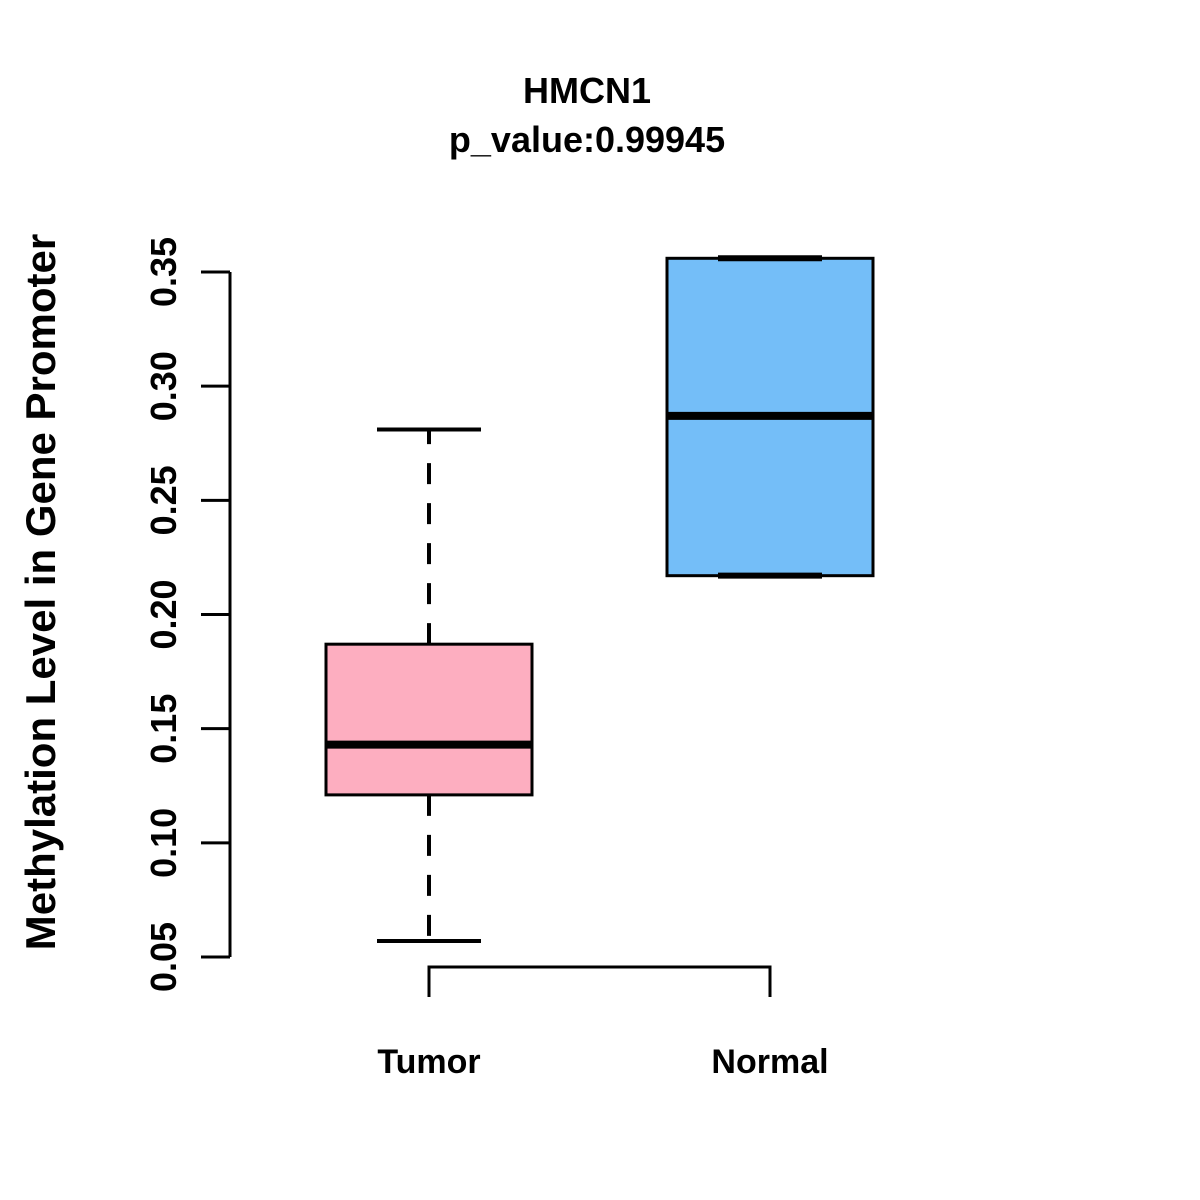 The image size is (1200, 1200). Describe the element at coordinates (163, 500) in the screenshot. I see `y-tick-label: 0.25` at that location.